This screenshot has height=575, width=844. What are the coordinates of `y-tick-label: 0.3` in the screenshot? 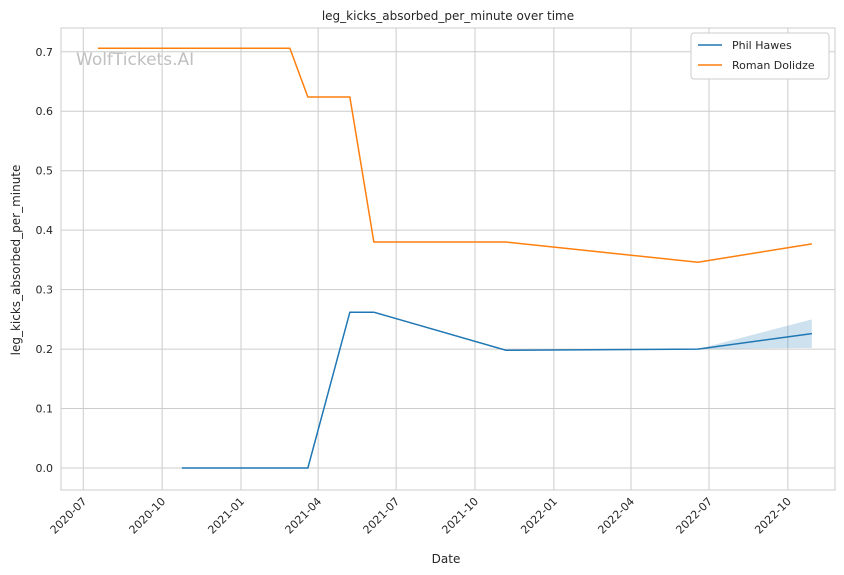 It's located at (45, 290).